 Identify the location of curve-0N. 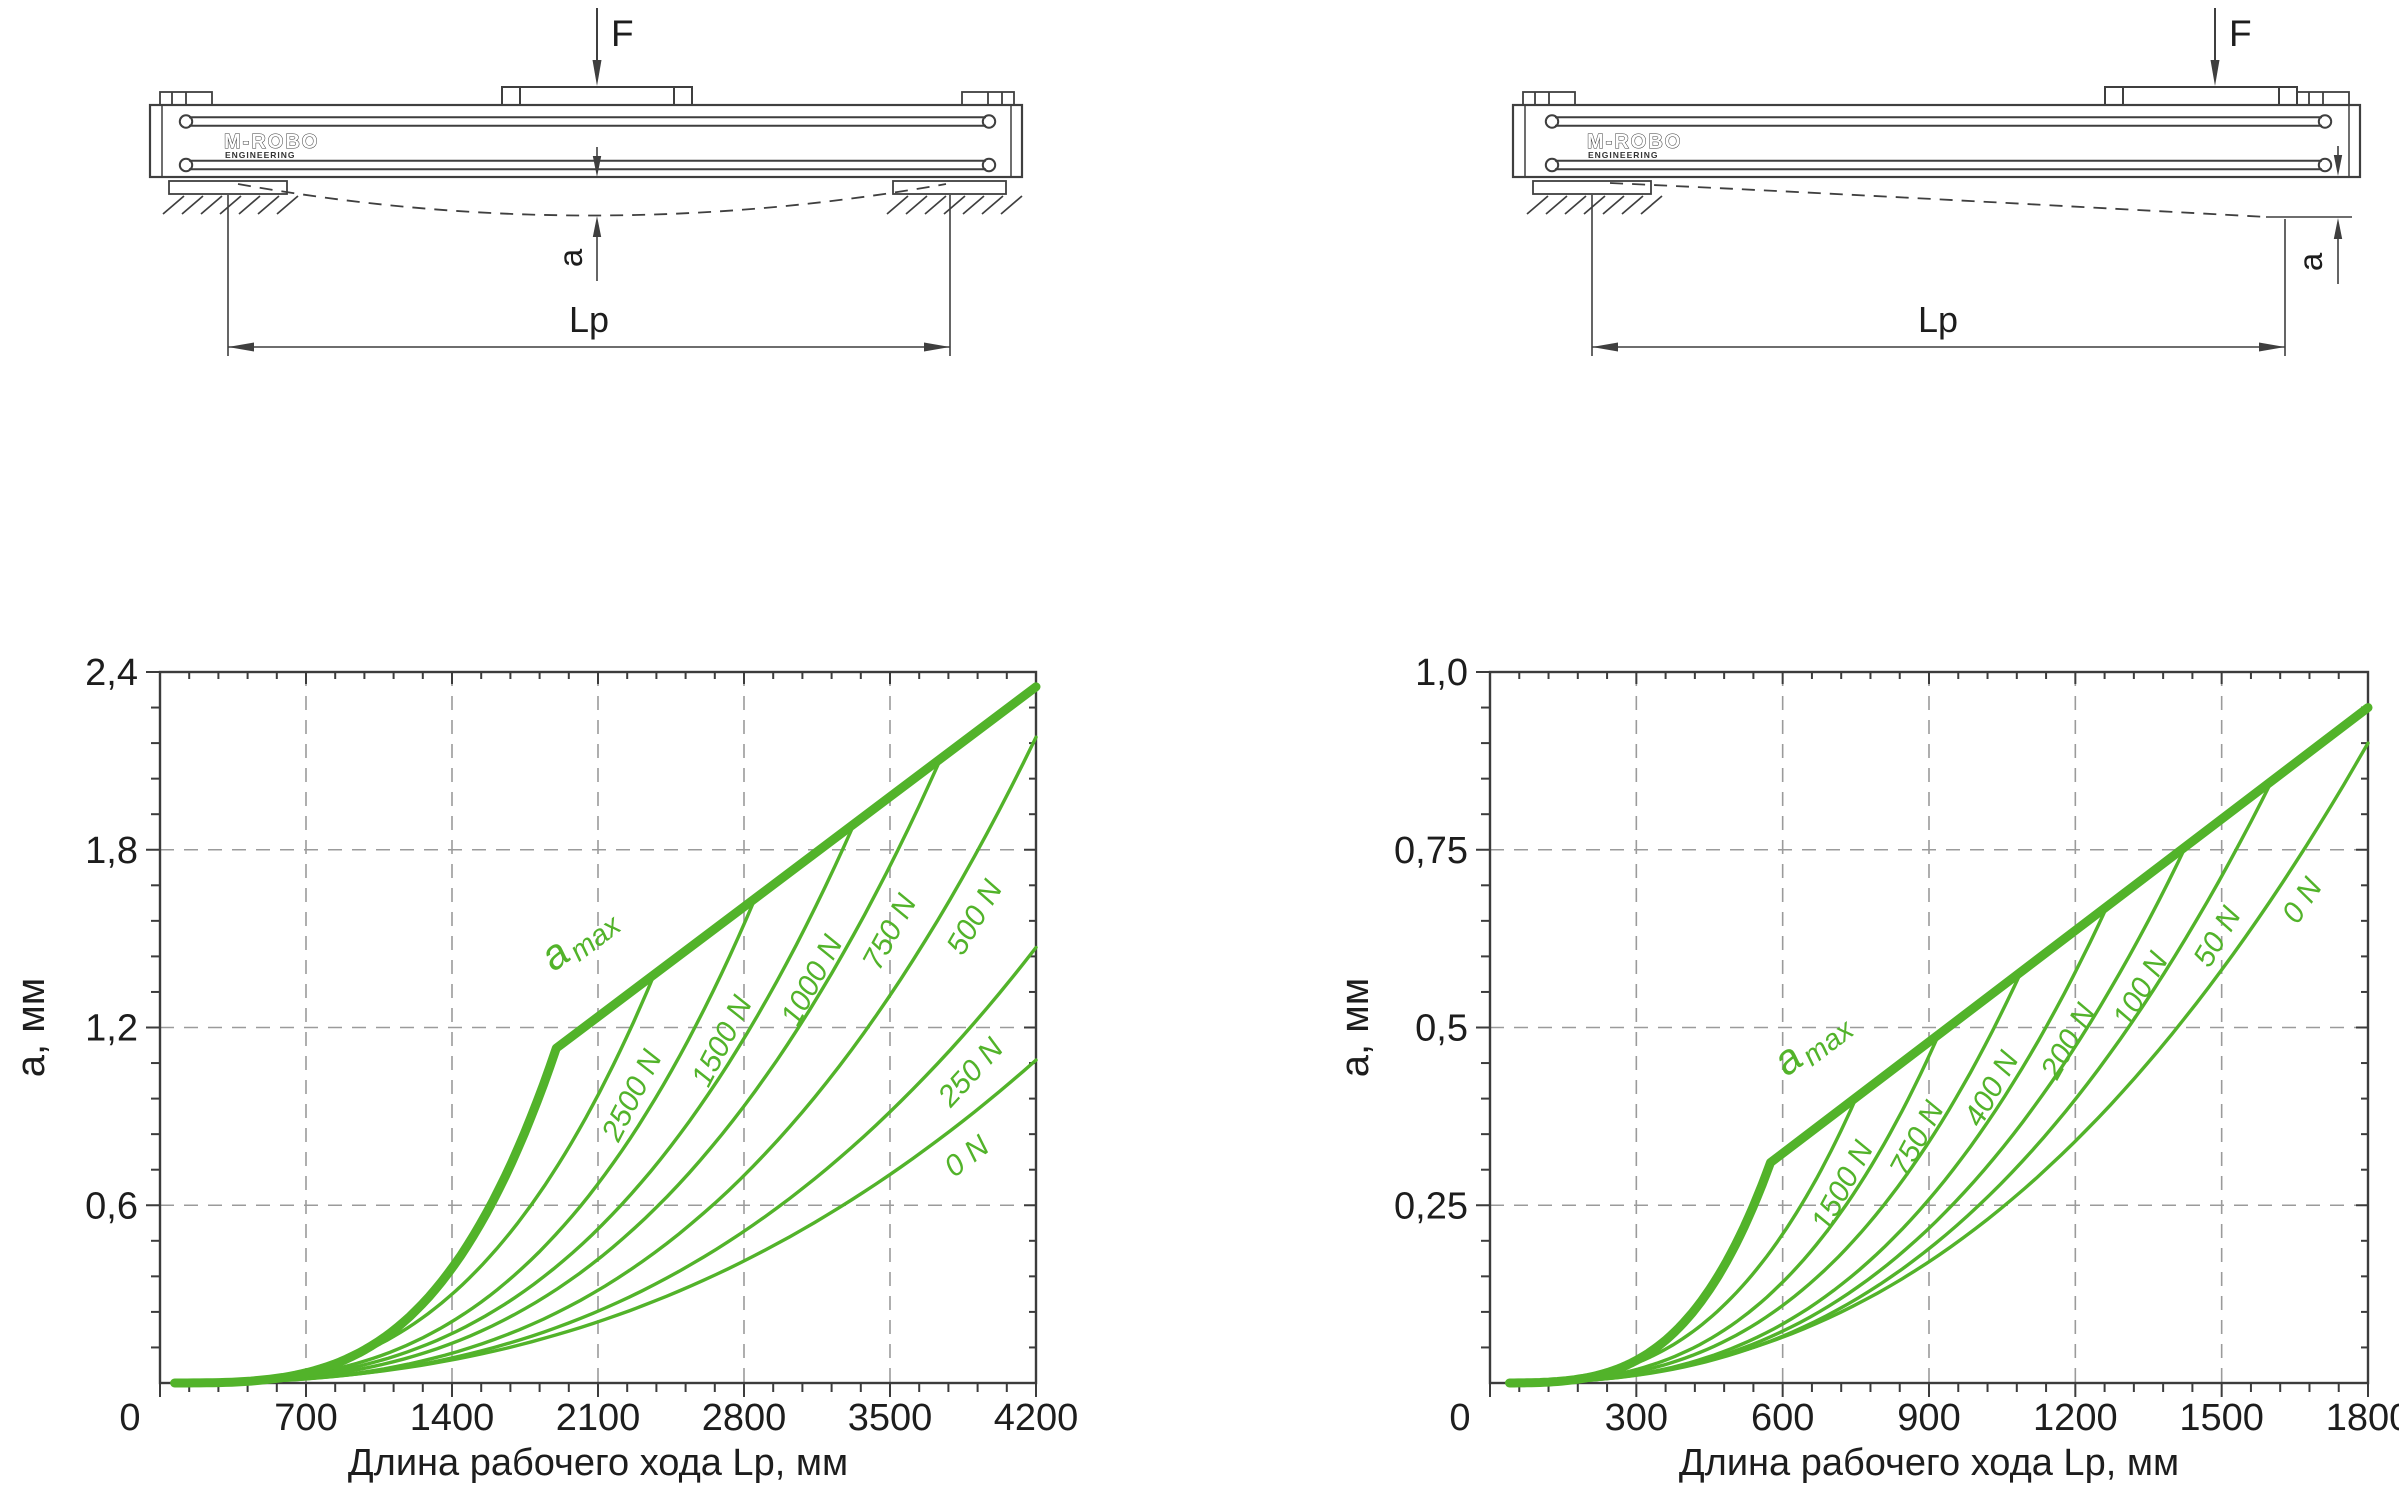
(605, 1221).